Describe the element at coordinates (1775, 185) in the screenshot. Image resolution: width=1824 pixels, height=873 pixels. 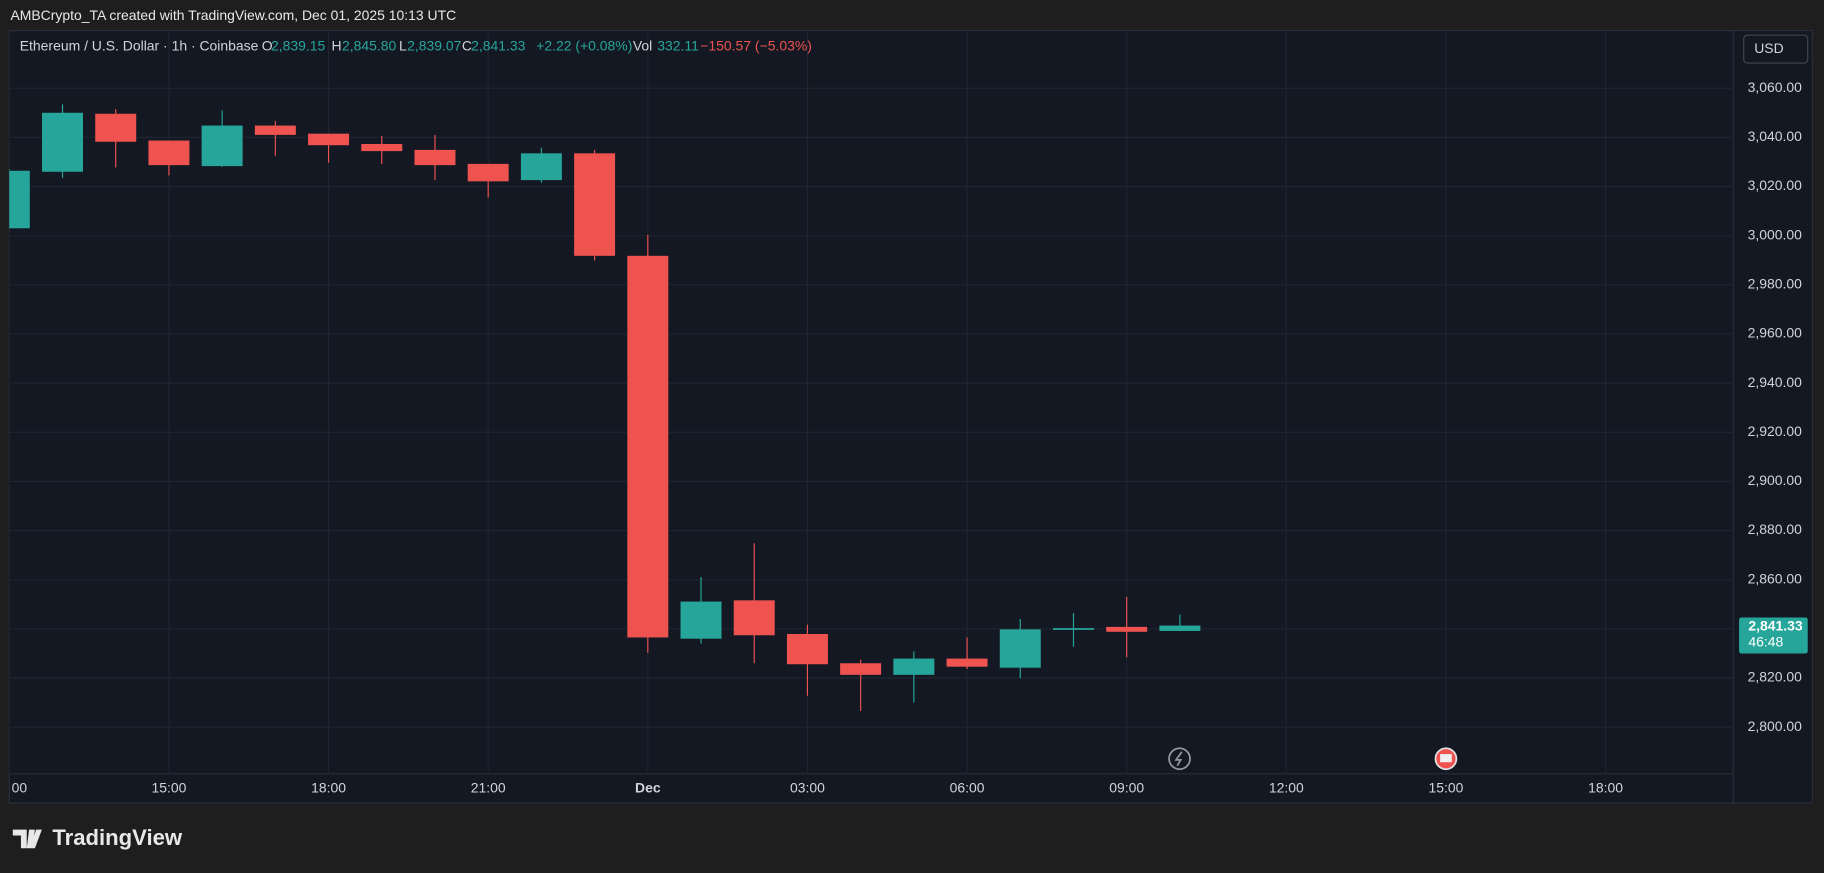
I see `y-tick-label: 3,020.00` at that location.